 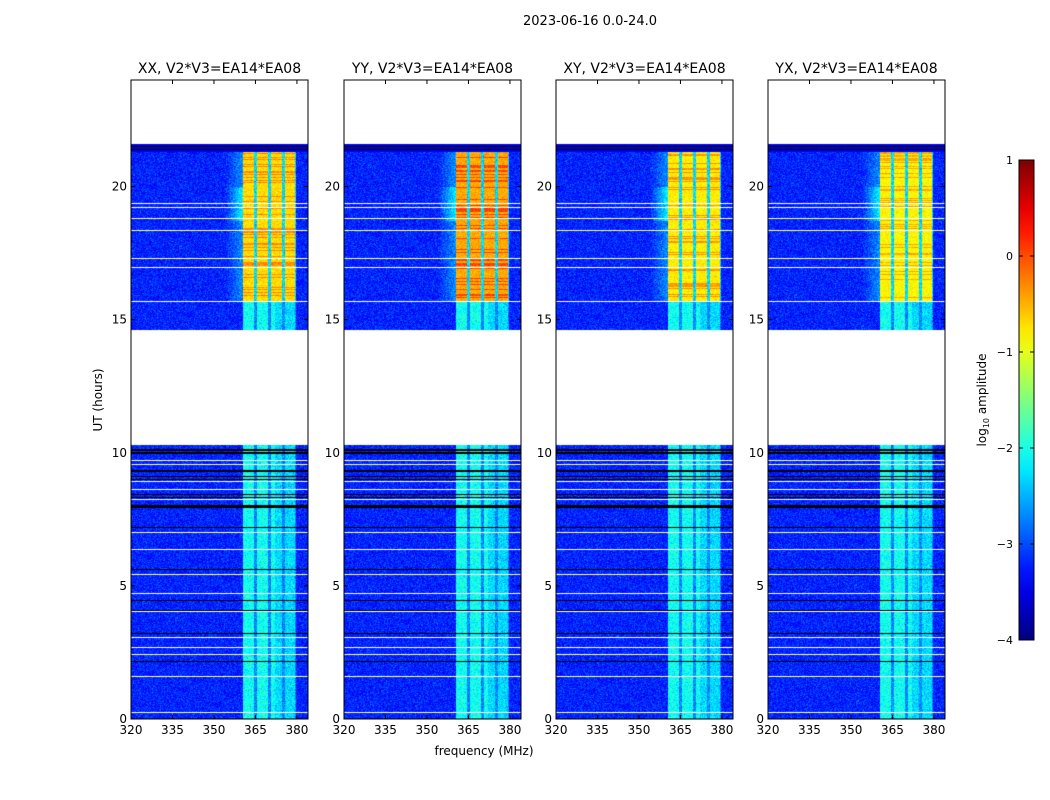 What do you see at coordinates (855, 69) in the screenshot?
I see `panel-title: YX, V2*V3=EA14*EA08` at bounding box center [855, 69].